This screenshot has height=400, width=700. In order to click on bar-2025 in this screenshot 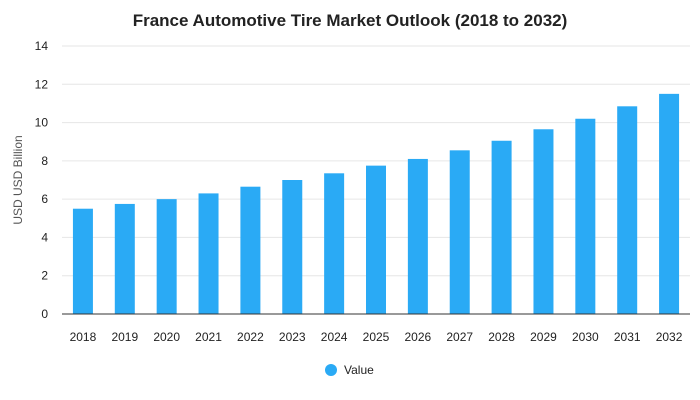, I will do `click(376, 239)`.